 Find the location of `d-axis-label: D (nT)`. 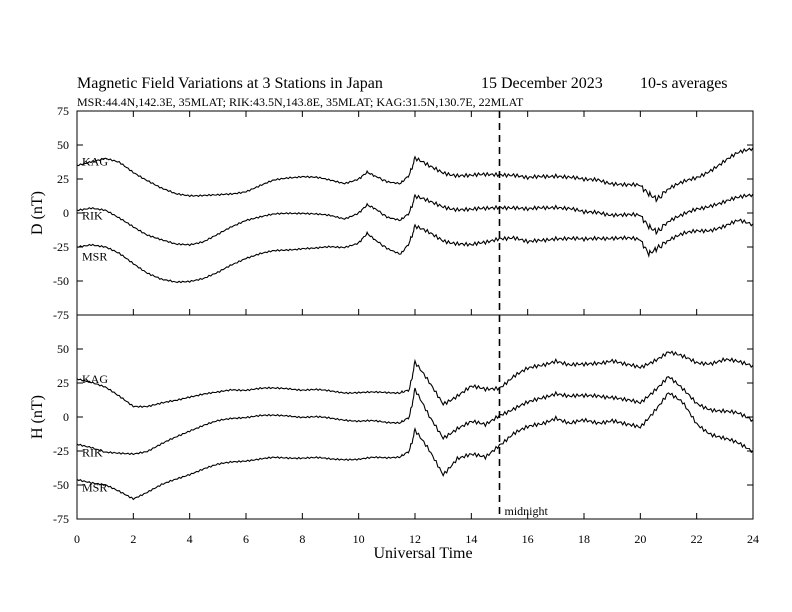

d-axis-label: D (nT) is located at coordinates (37, 213).